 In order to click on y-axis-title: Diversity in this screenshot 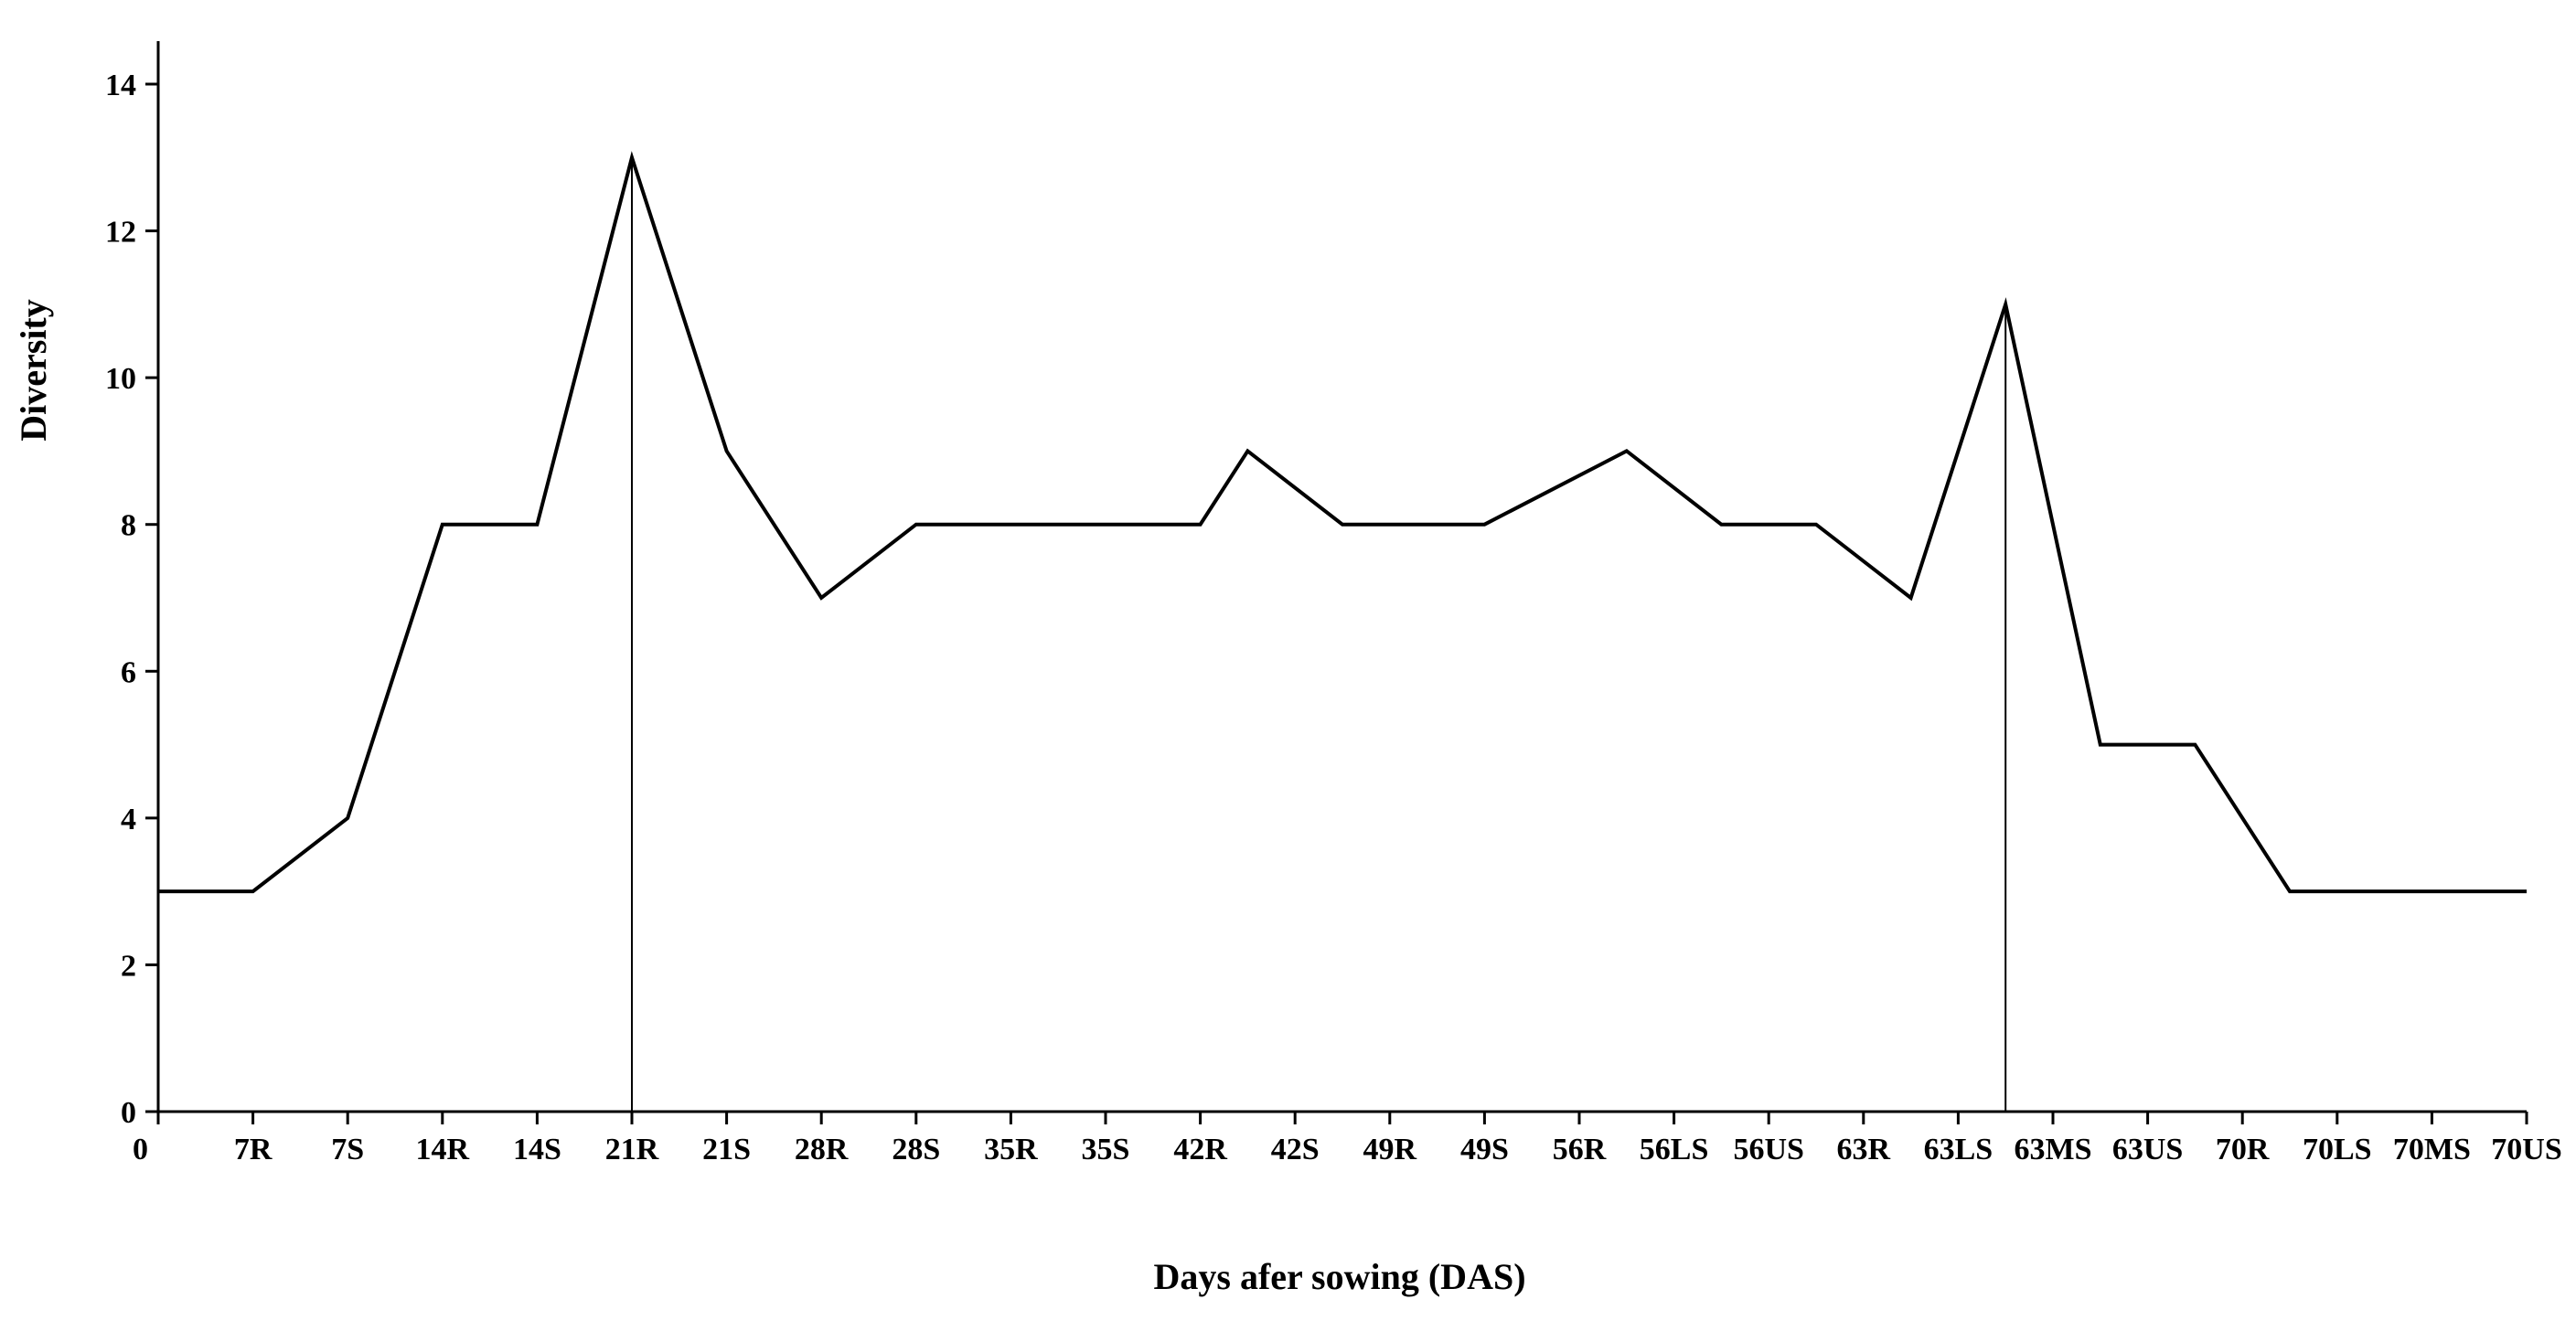, I will do `click(33, 370)`.